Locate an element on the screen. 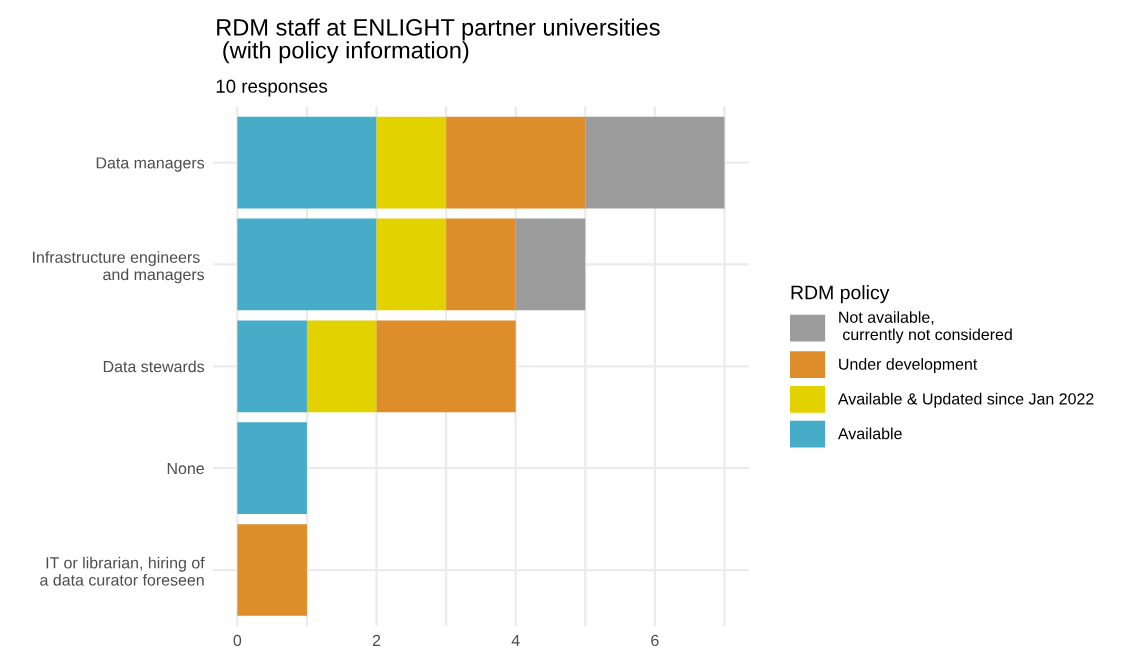 The width and height of the screenshot is (1121, 666). y-tick-label: Infrastructure engineers and managers is located at coordinates (119, 267).